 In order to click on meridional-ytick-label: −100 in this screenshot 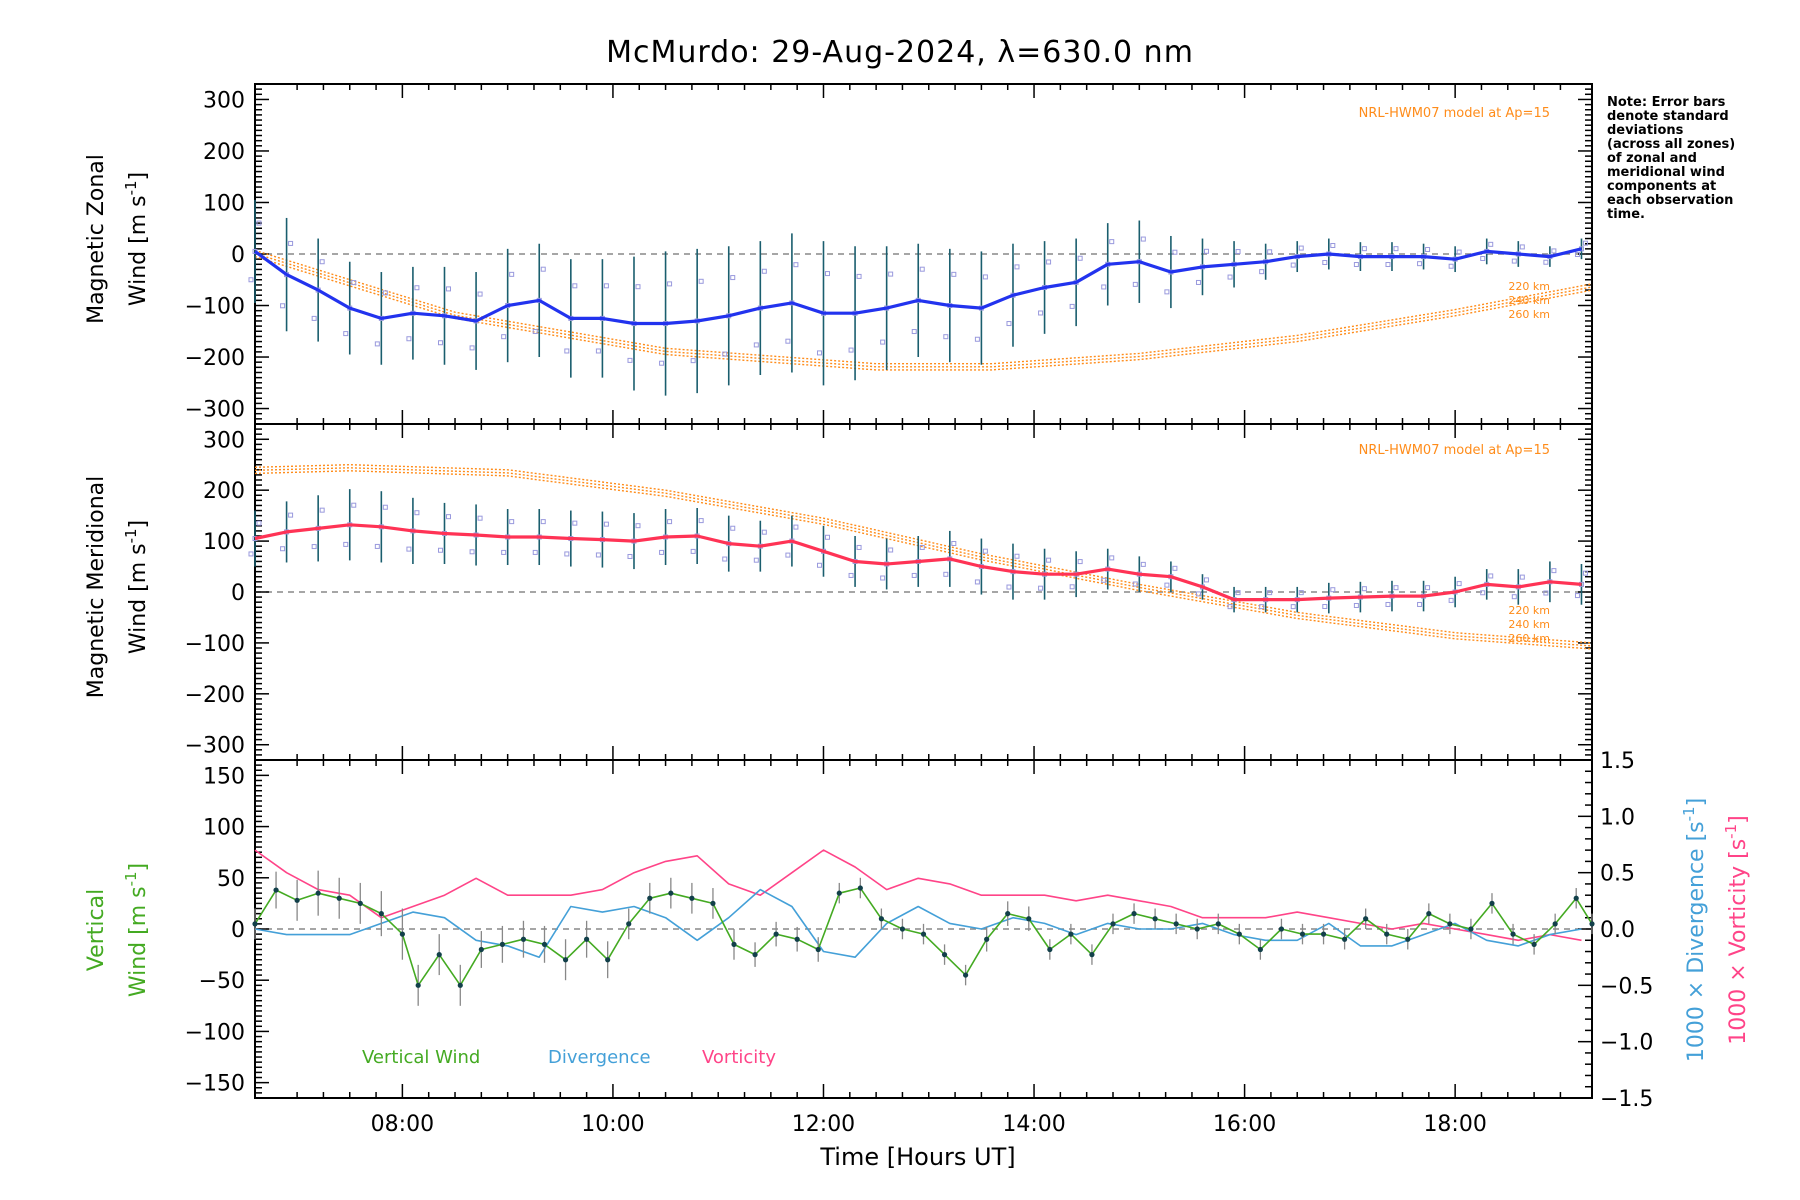, I will do `click(215, 644)`.